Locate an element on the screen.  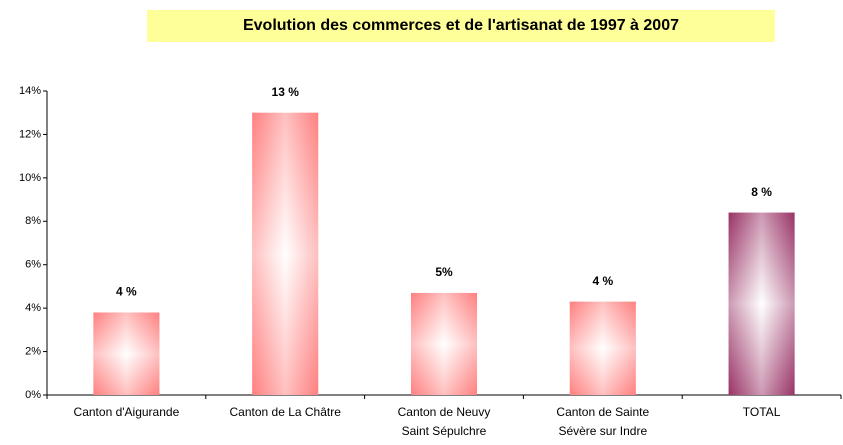
y-tick-label: 4% is located at coordinates (33, 308).